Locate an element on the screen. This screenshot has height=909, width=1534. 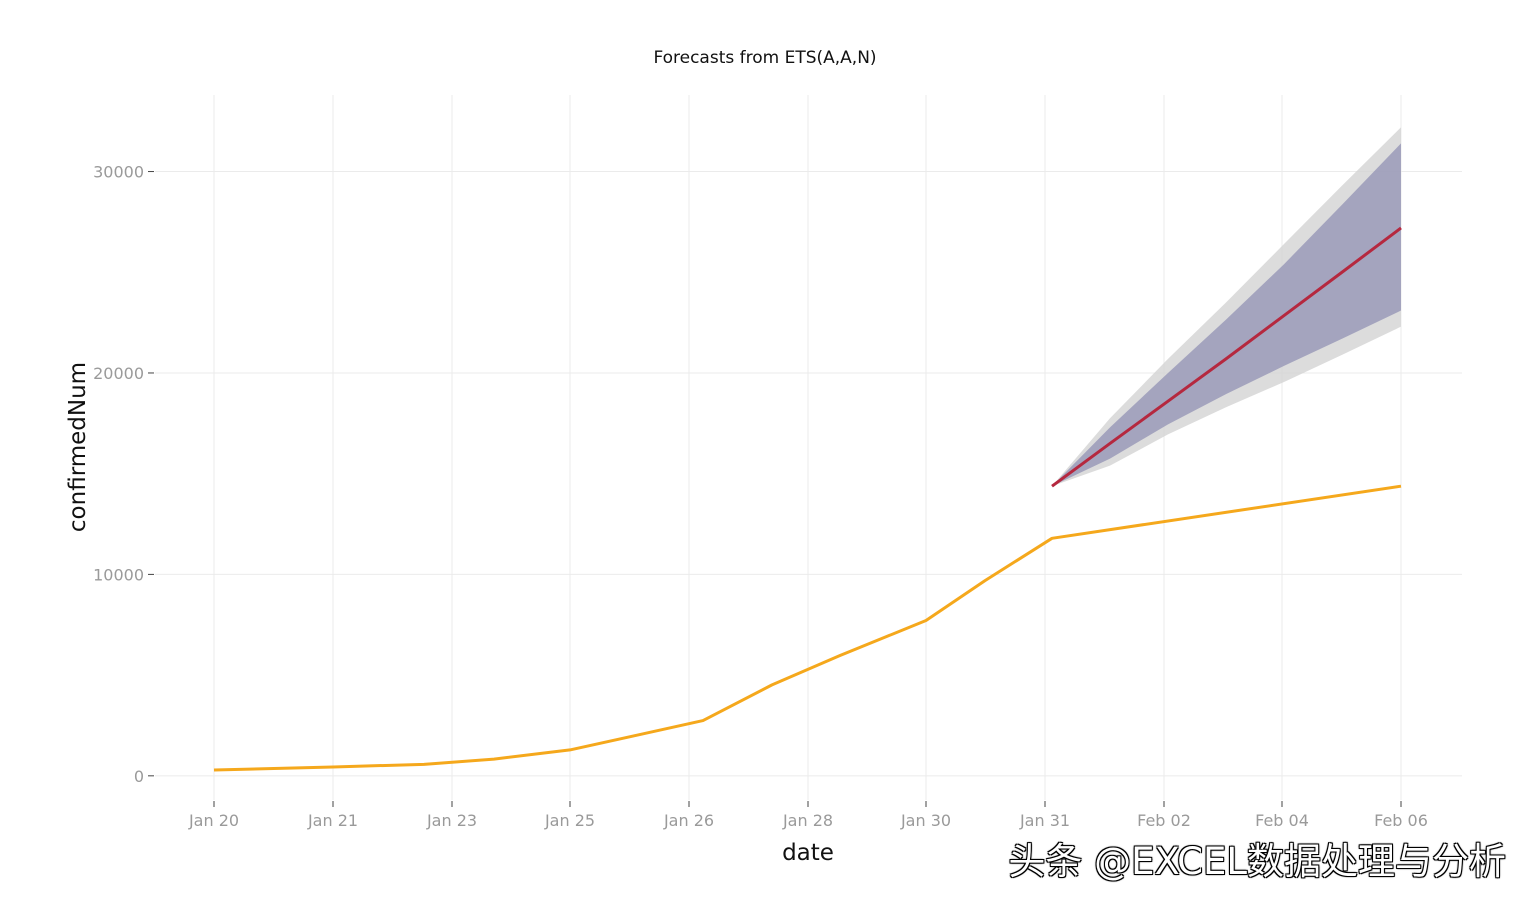
x-tick-label: Jan 31 is located at coordinates (1044, 820).